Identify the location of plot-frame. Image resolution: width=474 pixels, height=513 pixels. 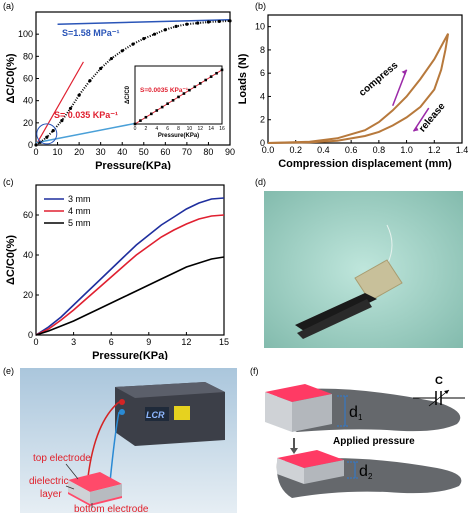
(365, 79).